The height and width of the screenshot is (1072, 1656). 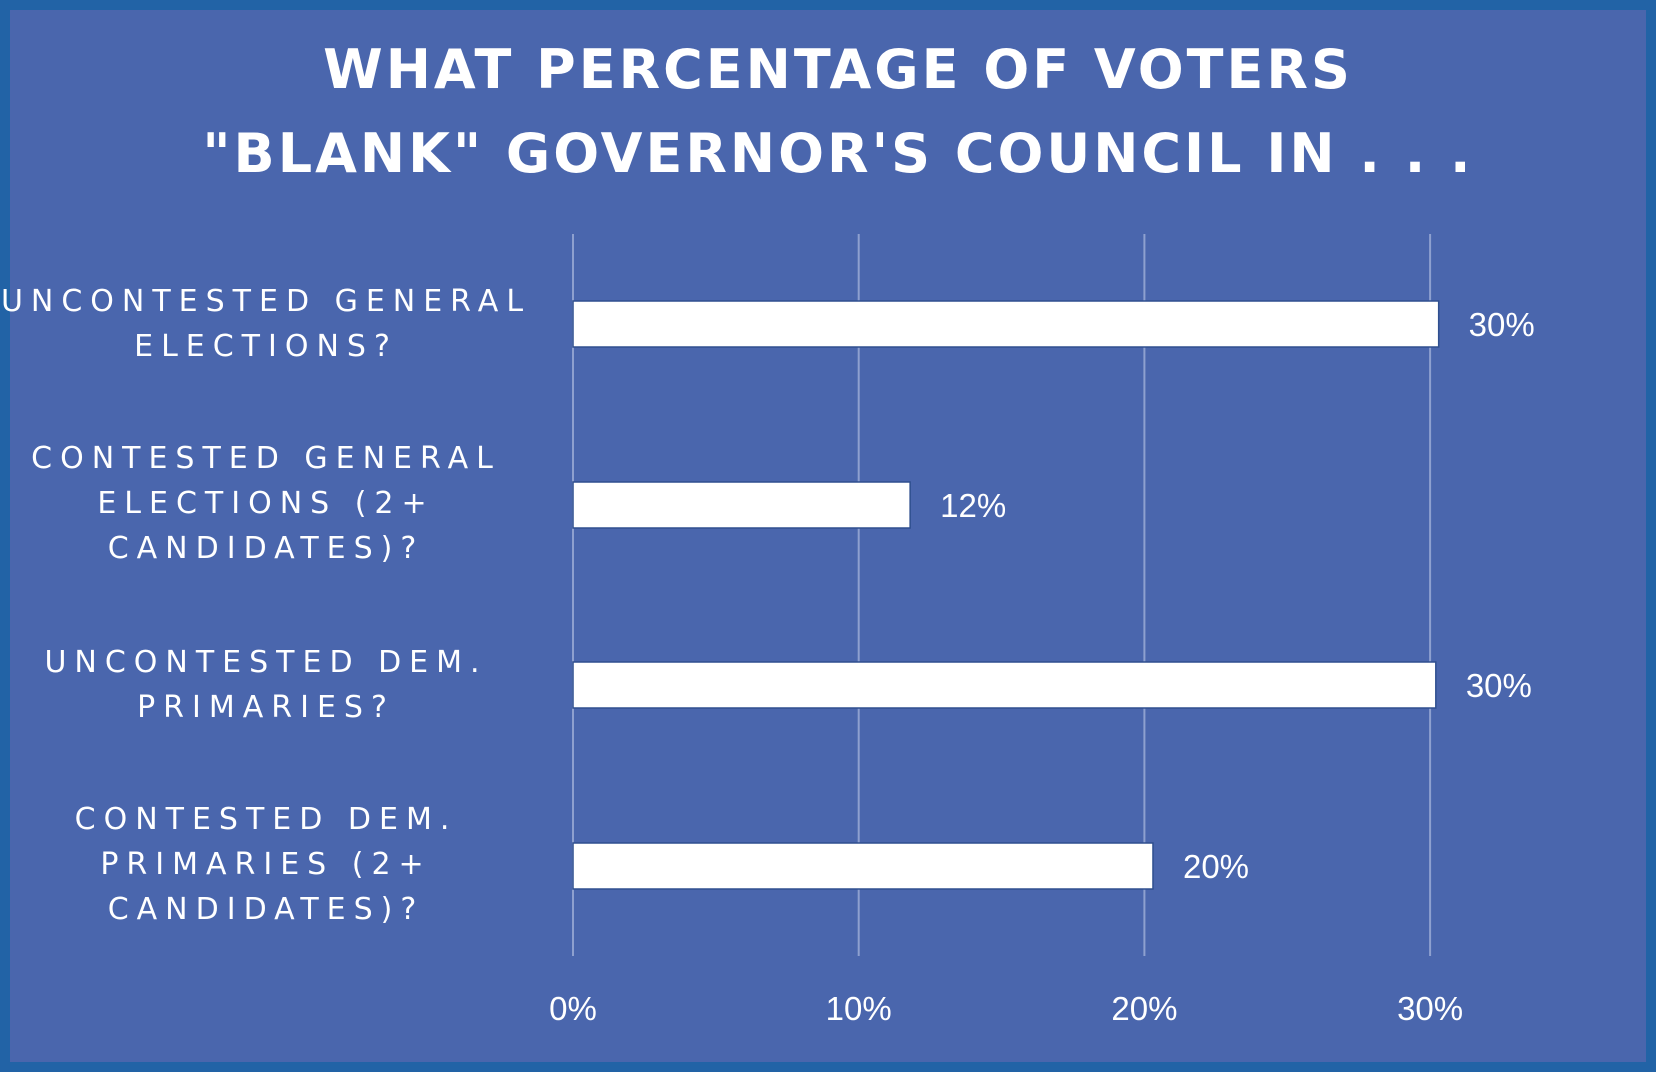 I want to click on data-label: 20%, so click(x=1216, y=866).